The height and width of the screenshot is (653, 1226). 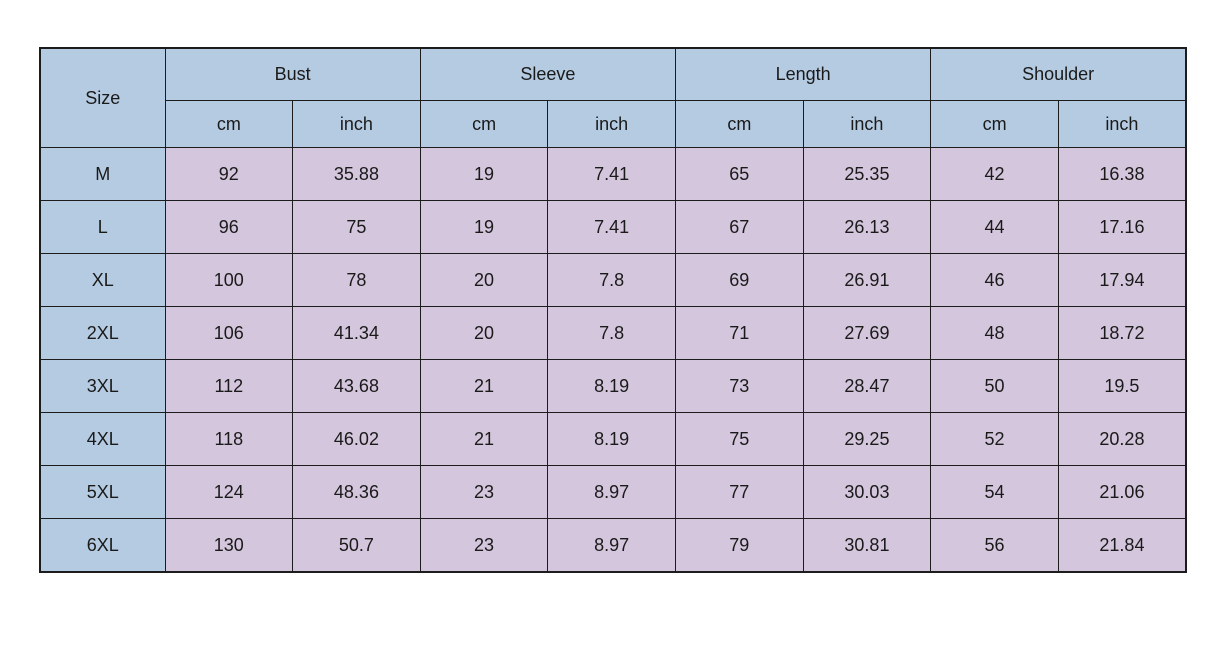 I want to click on size-cell: 3XL, so click(x=102, y=386).